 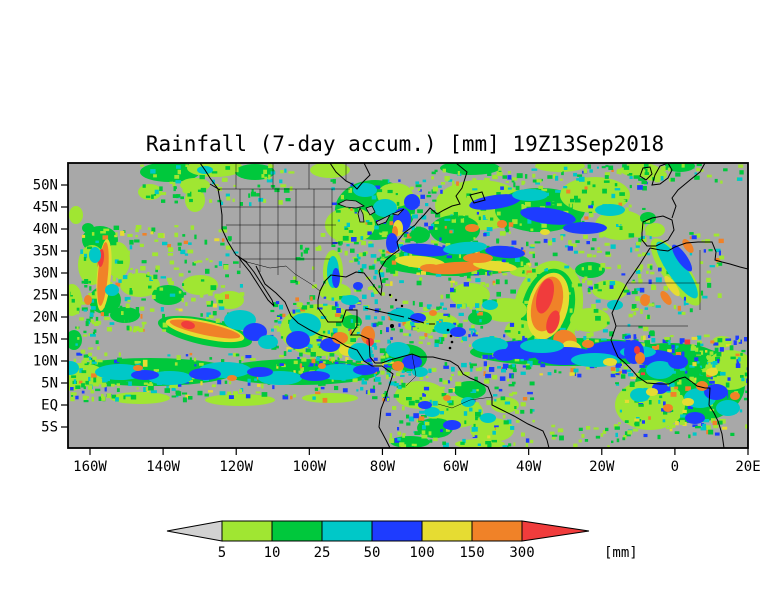 I want to click on x-tick-label: 0, so click(x=675, y=467).